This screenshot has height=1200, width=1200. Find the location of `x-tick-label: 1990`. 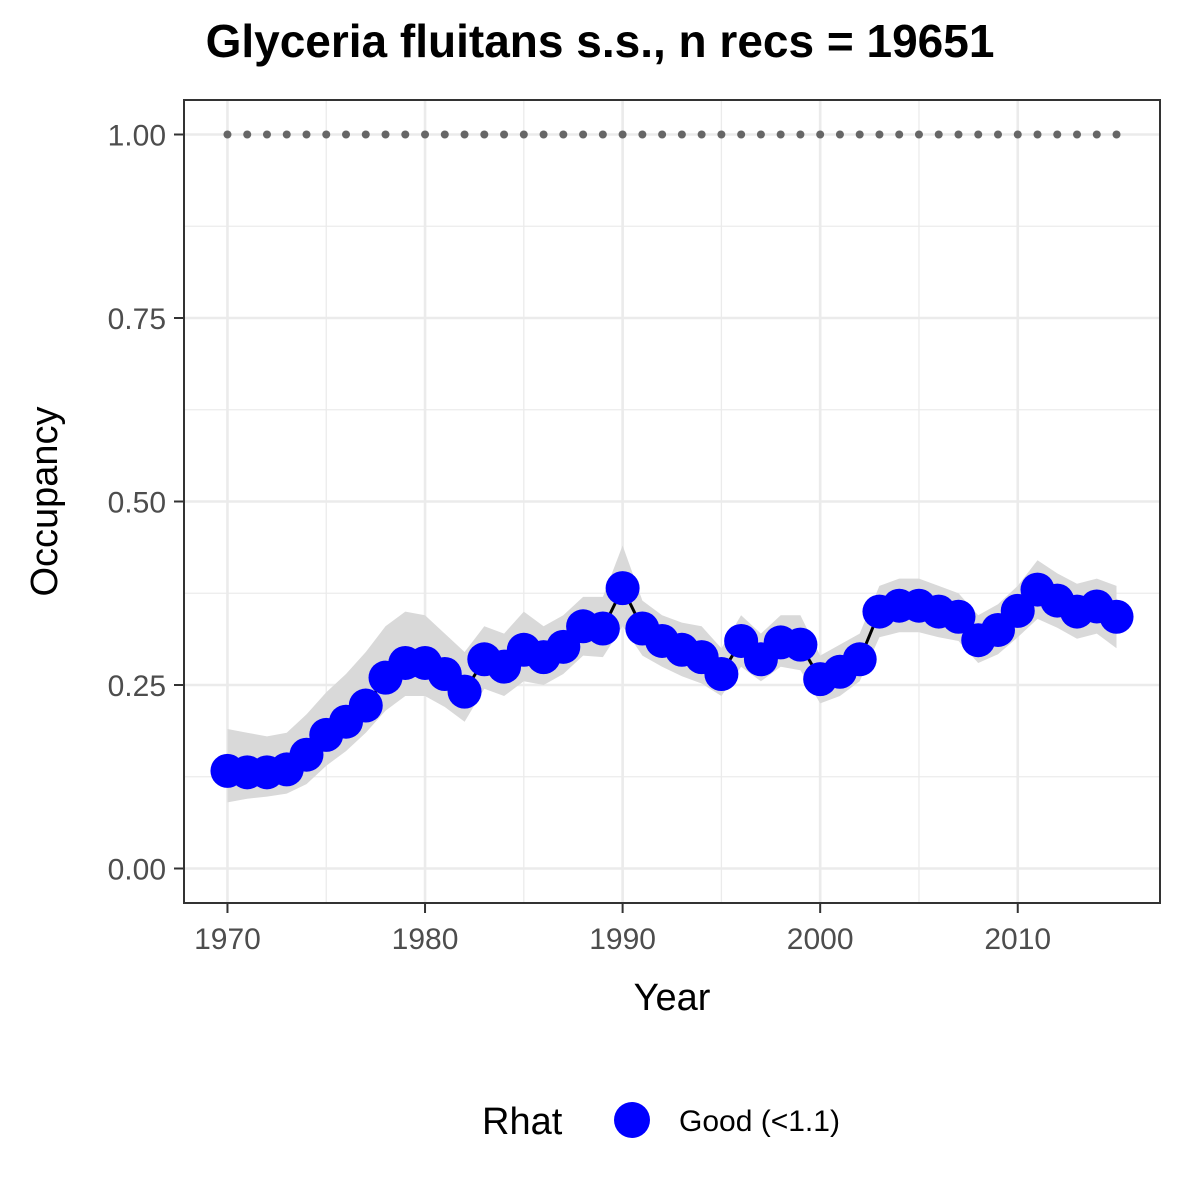

x-tick-label: 1990 is located at coordinates (622, 939).